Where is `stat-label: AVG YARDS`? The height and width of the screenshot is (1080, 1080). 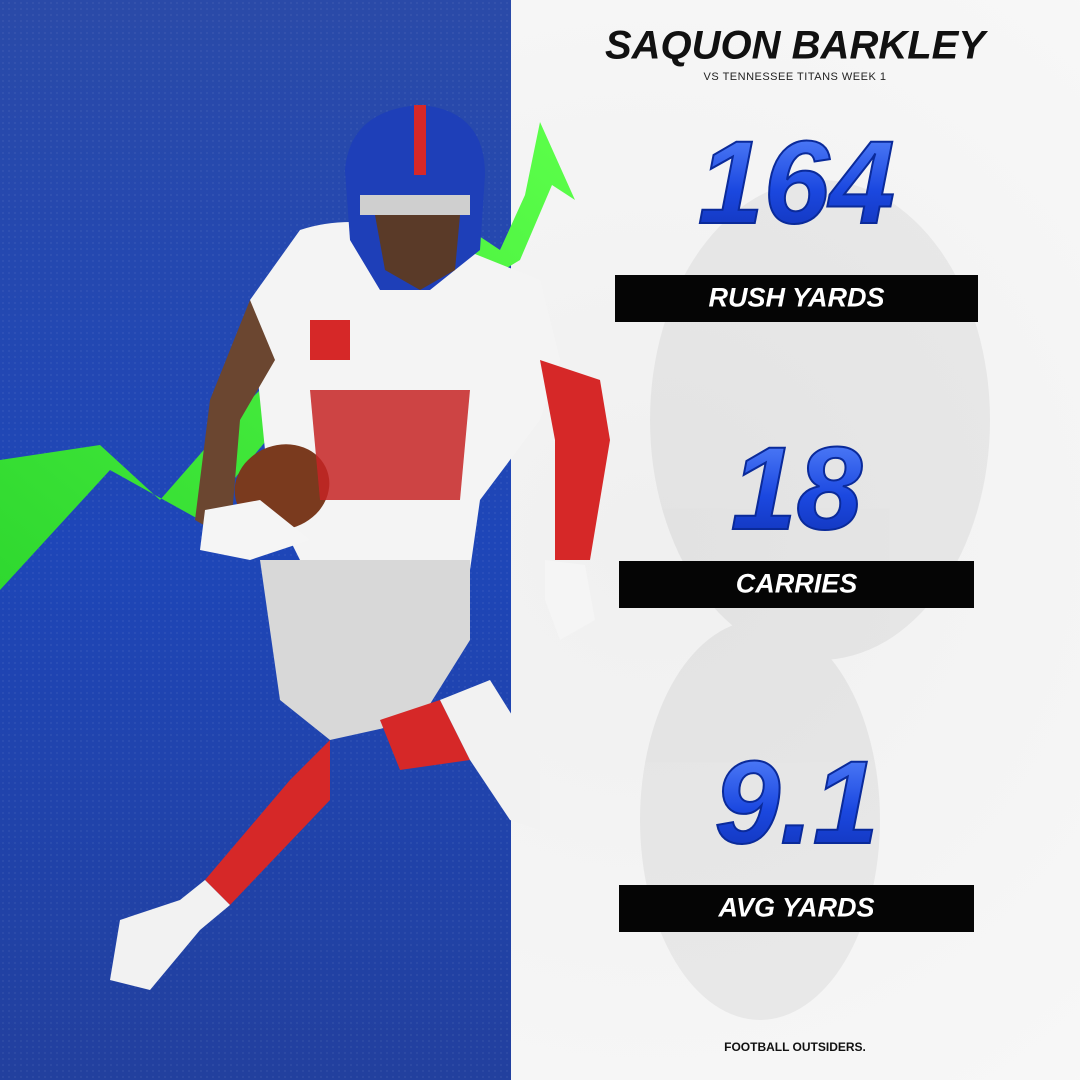 stat-label: AVG YARDS is located at coordinates (795, 908).